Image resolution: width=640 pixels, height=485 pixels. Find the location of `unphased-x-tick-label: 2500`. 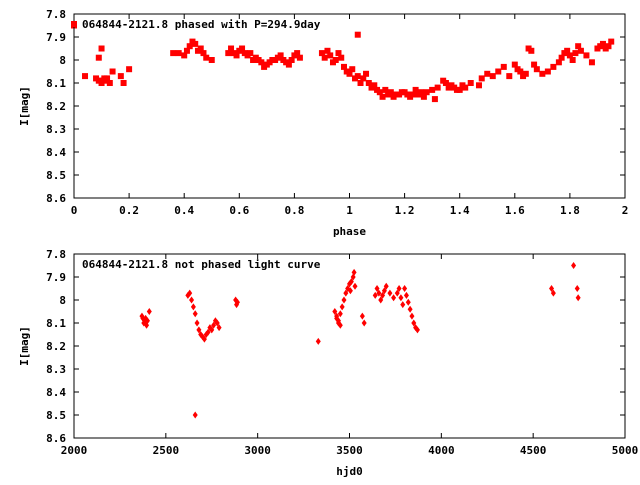

unphased-x-tick-label: 2500 is located at coordinates (166, 450).